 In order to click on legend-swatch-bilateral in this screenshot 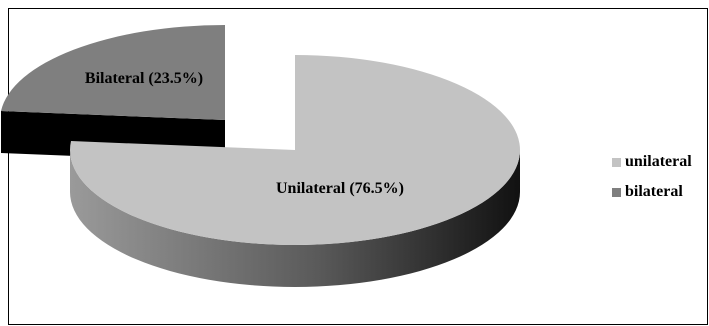, I will do `click(616, 192)`.